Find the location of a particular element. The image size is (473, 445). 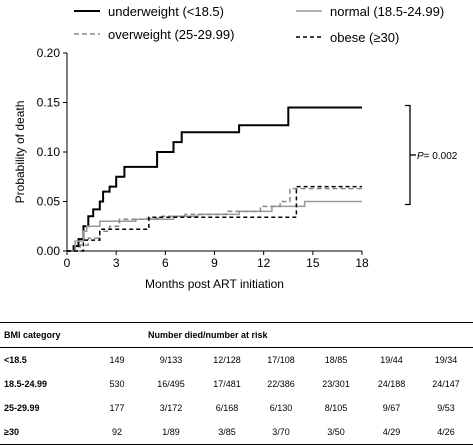

died-at-risk-cell: 24/147 is located at coordinates (446, 384).